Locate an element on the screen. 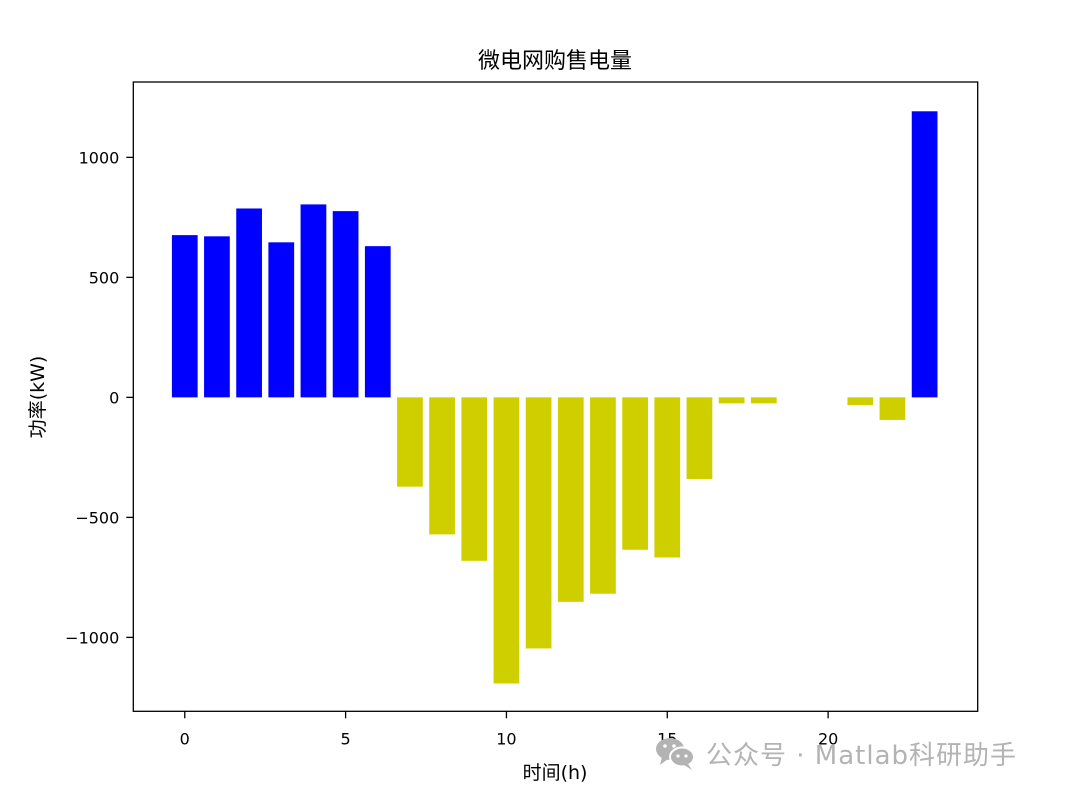  wechat-icon is located at coordinates (676, 753).